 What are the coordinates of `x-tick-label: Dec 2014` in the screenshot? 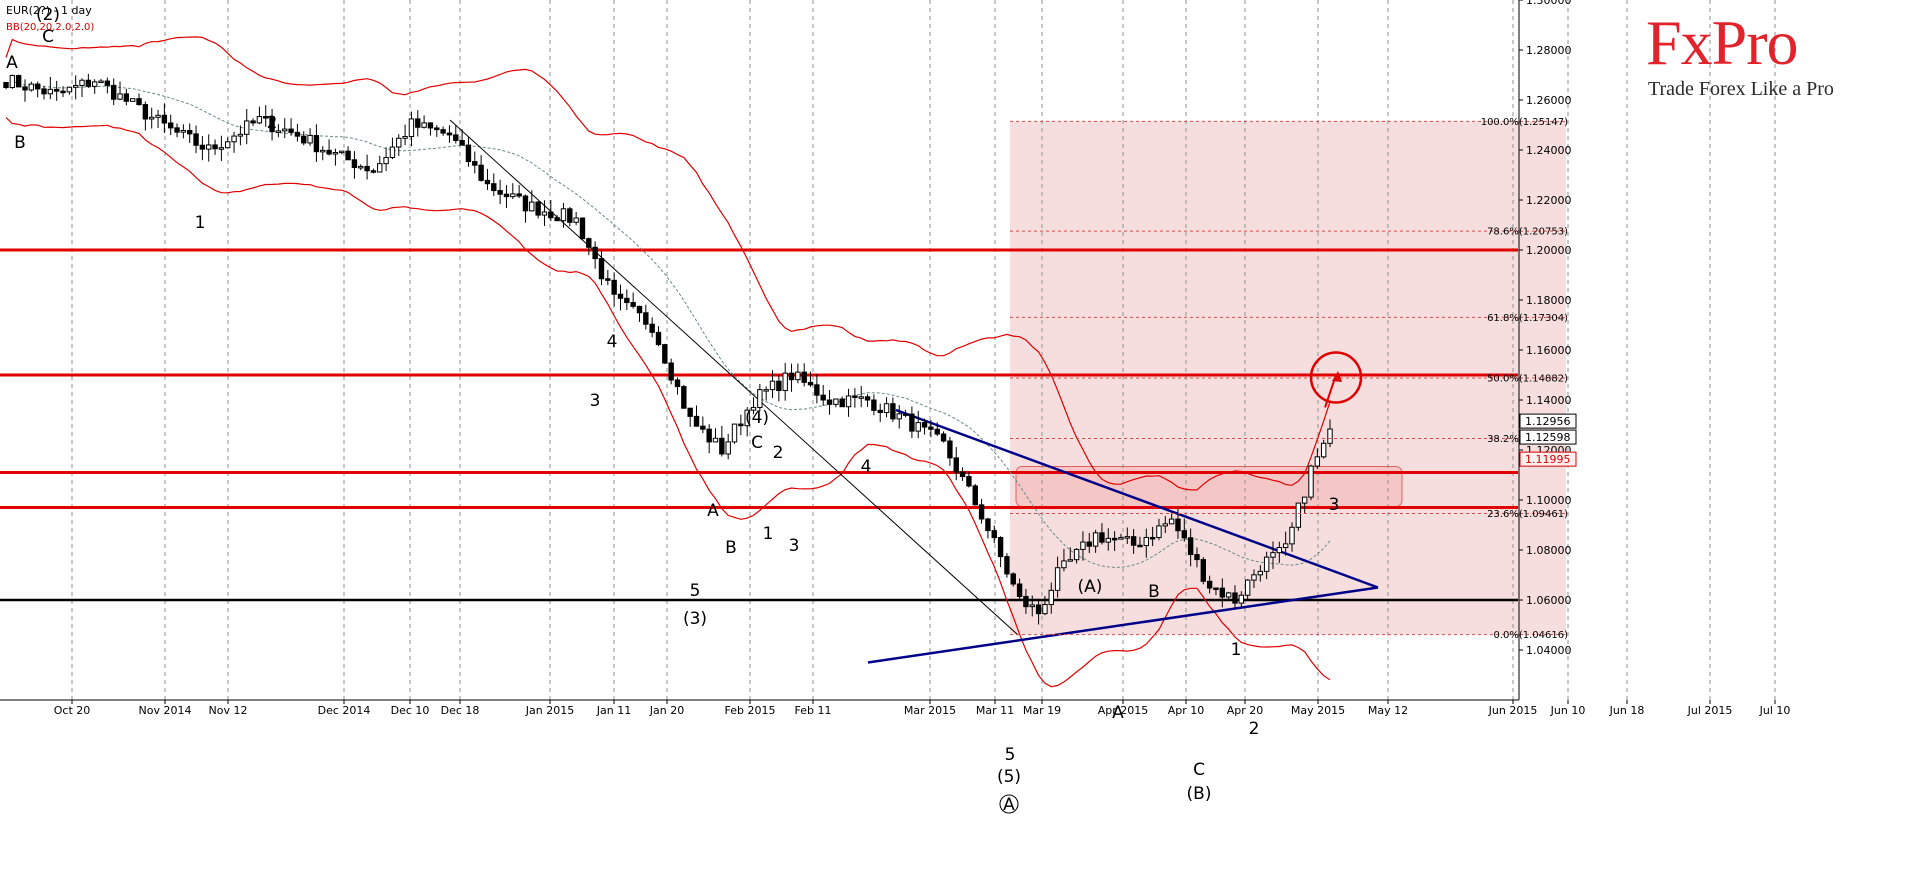 It's located at (344, 710).